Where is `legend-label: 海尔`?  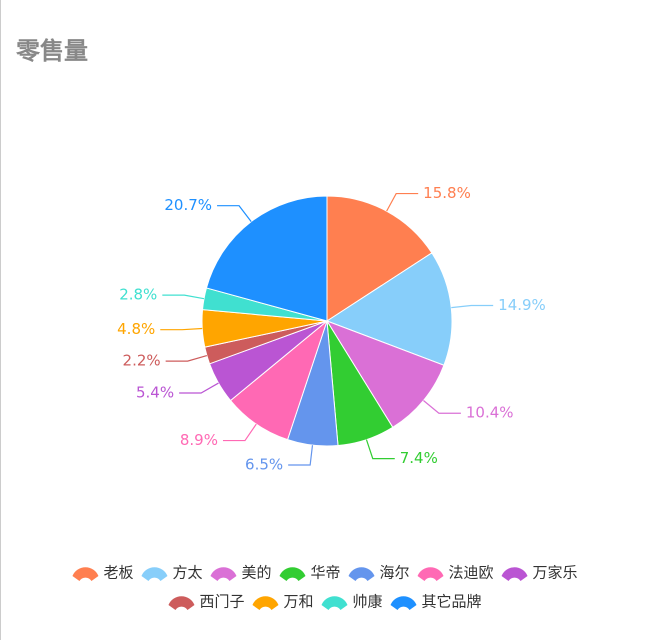 legend-label: 海尔 is located at coordinates (395, 573).